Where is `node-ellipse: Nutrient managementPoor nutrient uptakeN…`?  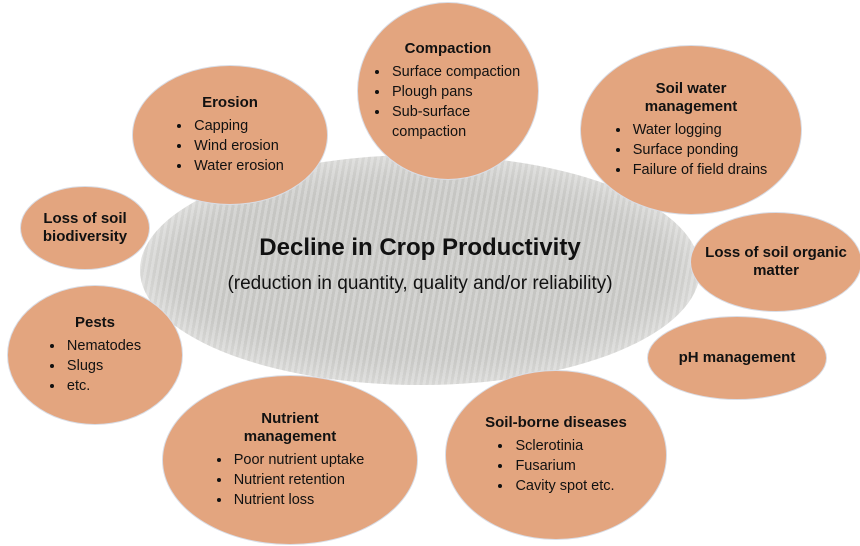
node-ellipse: Nutrient managementPoor nutrient uptakeN… is located at coordinates (290, 460).